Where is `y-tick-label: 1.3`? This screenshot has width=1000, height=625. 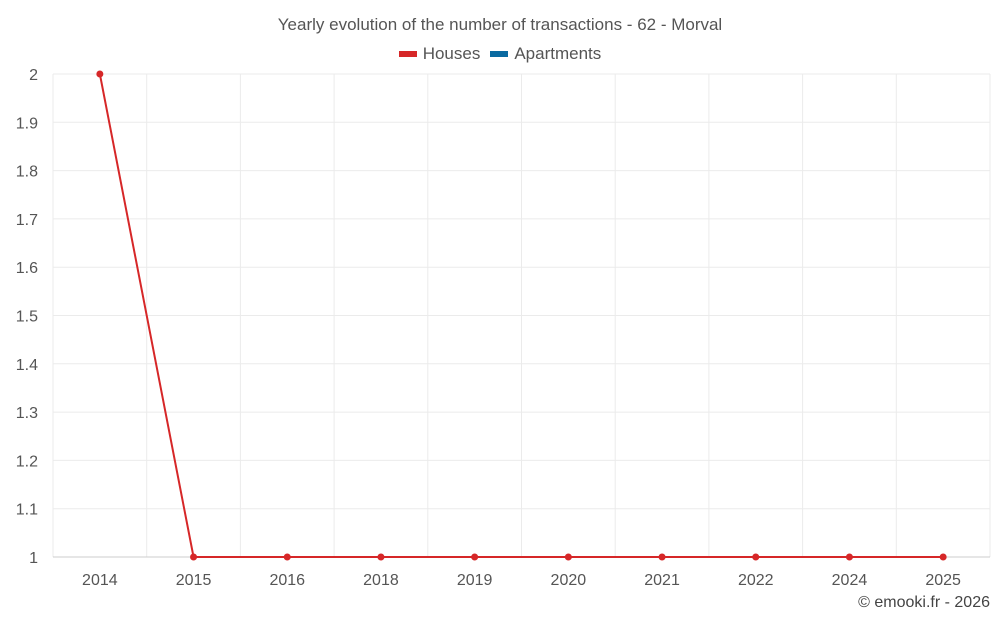
y-tick-label: 1.3 is located at coordinates (27, 413).